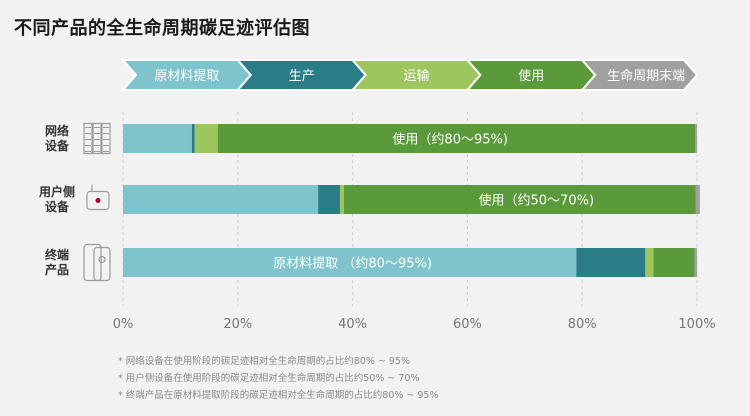  What do you see at coordinates (531, 76) in the screenshot?
I see `stage-arrow-label: 使用` at bounding box center [531, 76].